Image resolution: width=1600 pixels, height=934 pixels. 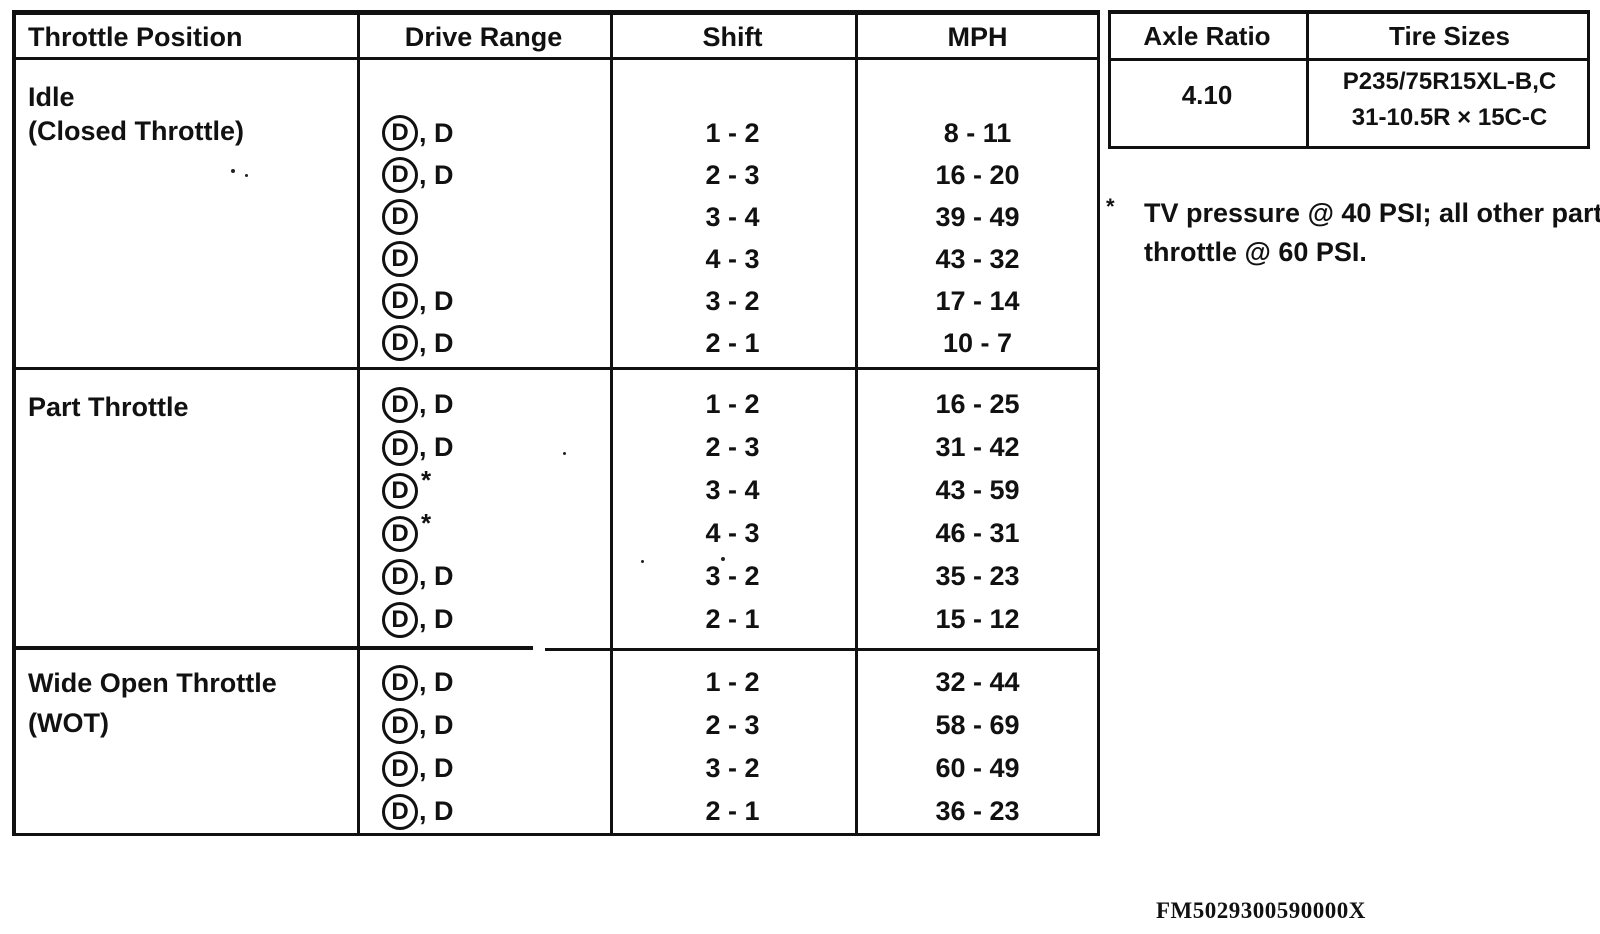 I want to click on header-separator, so click(x=1349, y=59).